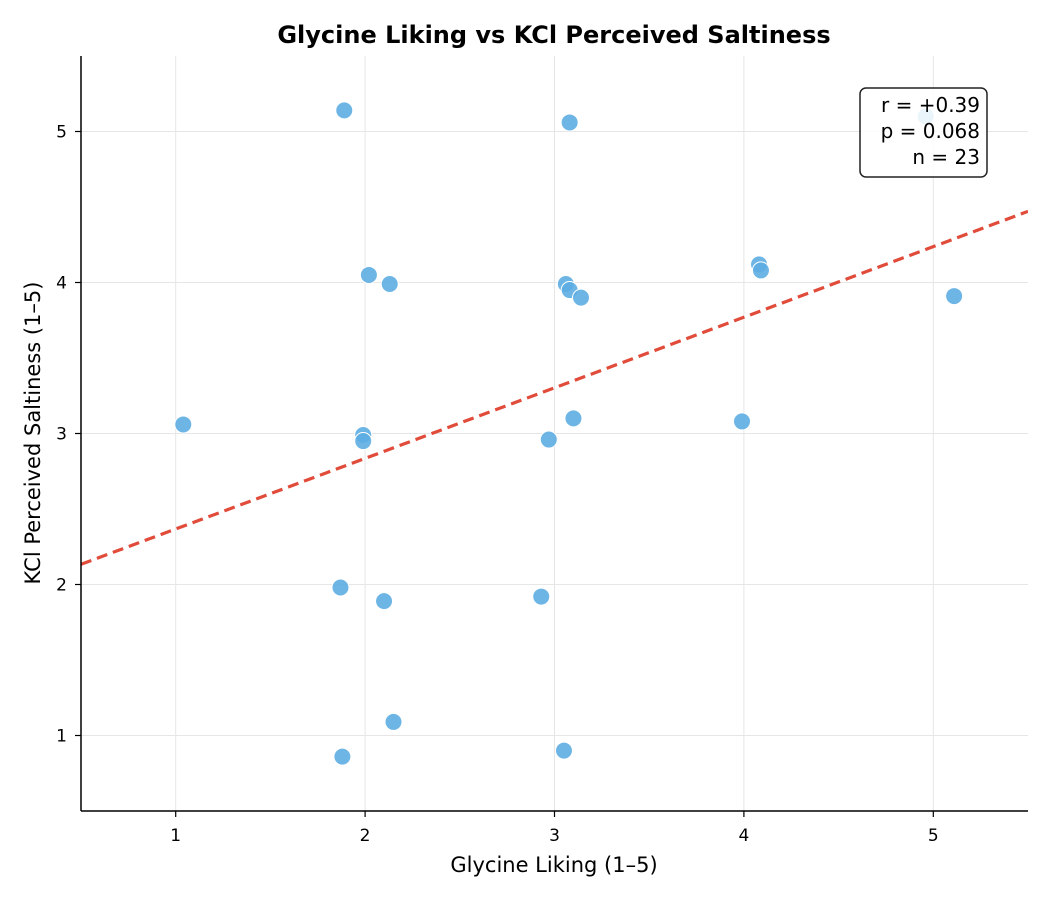 Image resolution: width=1050 pixels, height=900 pixels. What do you see at coordinates (946, 157) in the screenshot?
I see `stat-n: n = 23` at bounding box center [946, 157].